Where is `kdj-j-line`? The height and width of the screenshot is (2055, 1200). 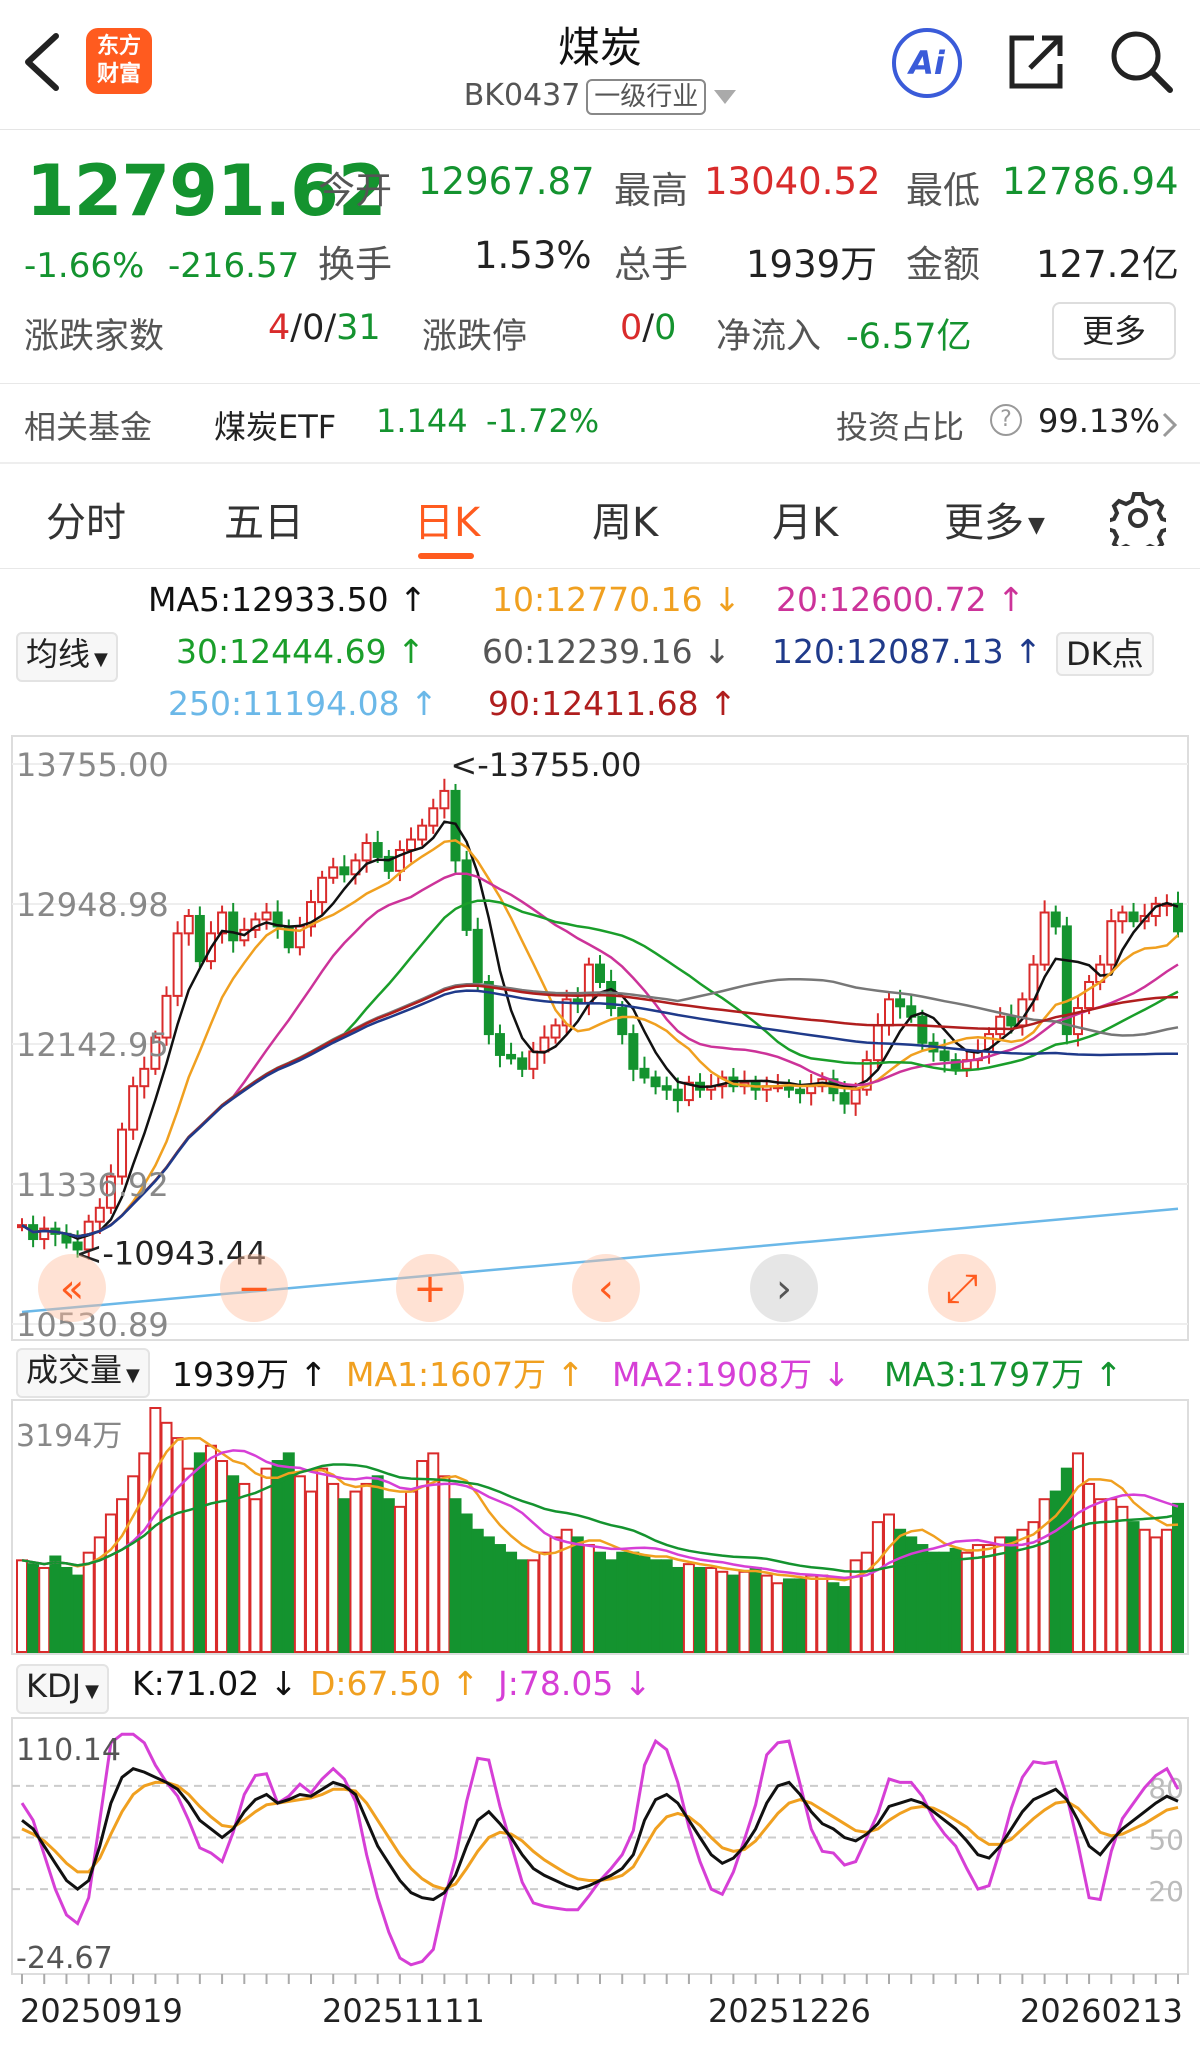
kdj-j-line is located at coordinates (600, 1849).